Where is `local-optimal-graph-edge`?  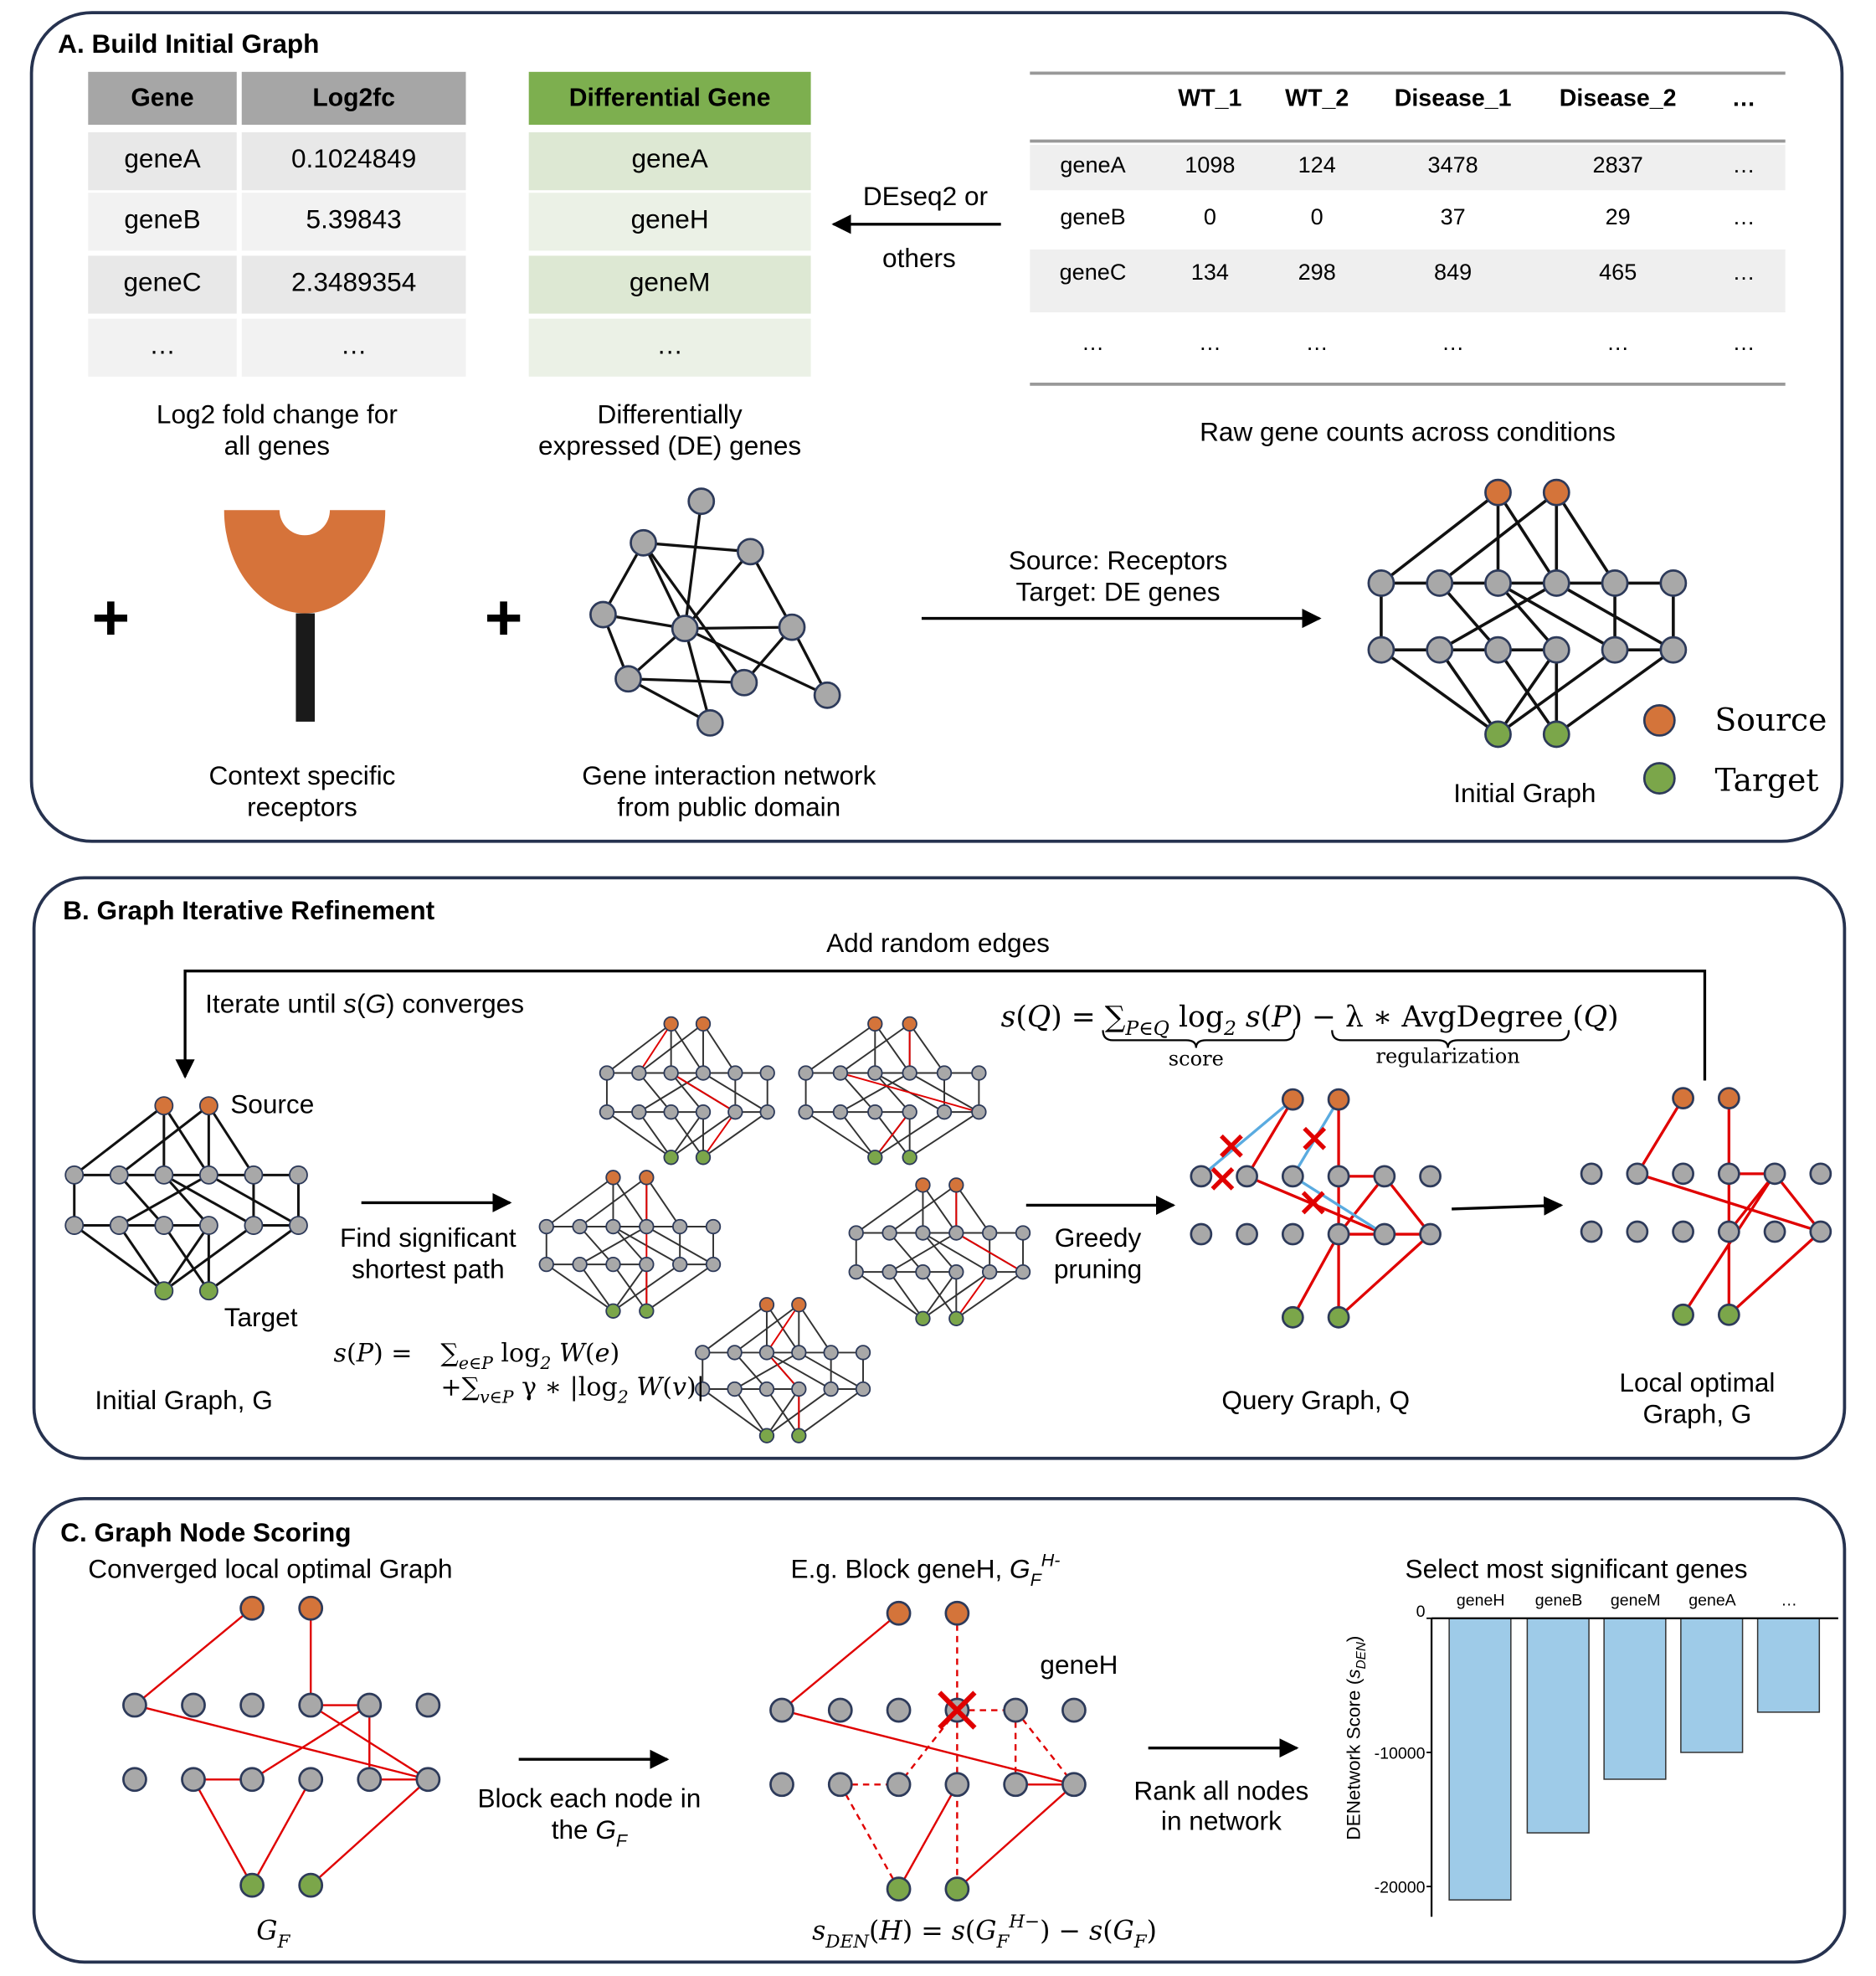 local-optimal-graph-edge is located at coordinates (1797, 1202).